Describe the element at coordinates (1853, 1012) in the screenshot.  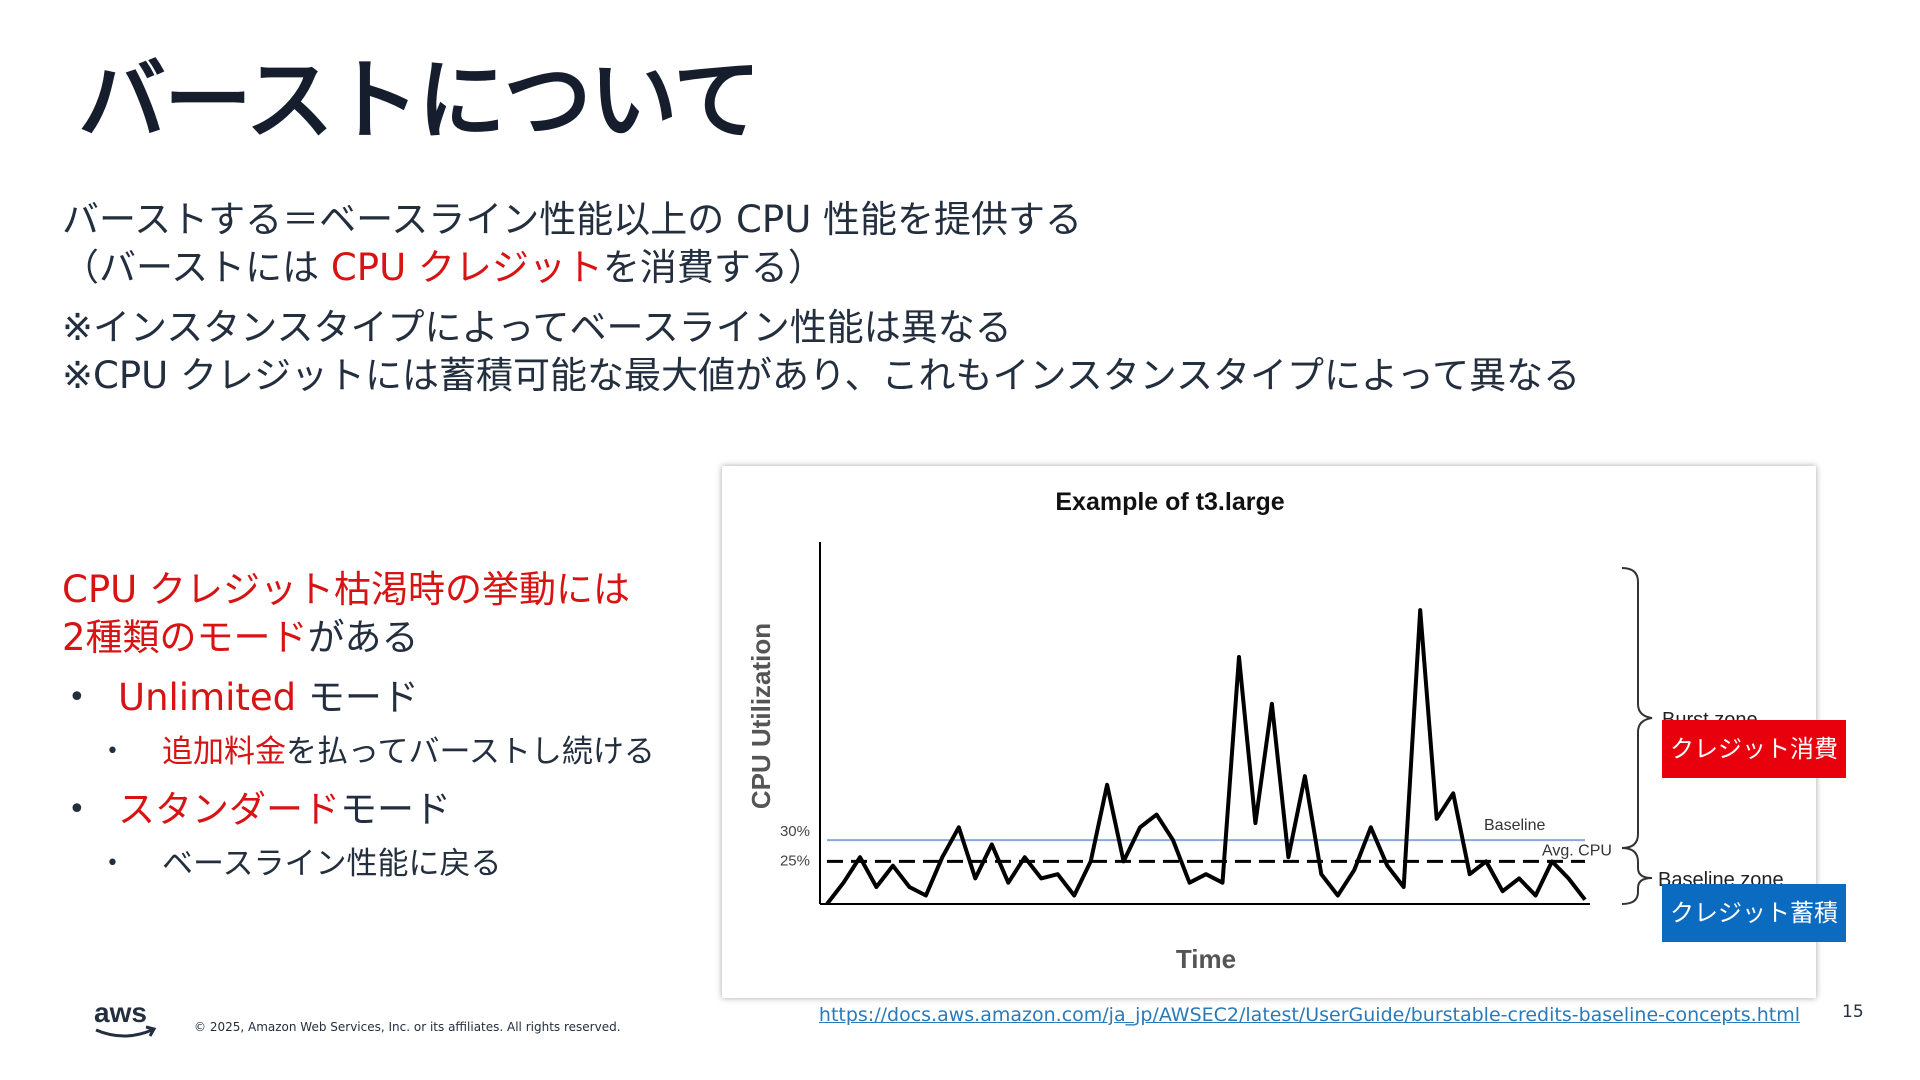
I see `page-number: 15` at that location.